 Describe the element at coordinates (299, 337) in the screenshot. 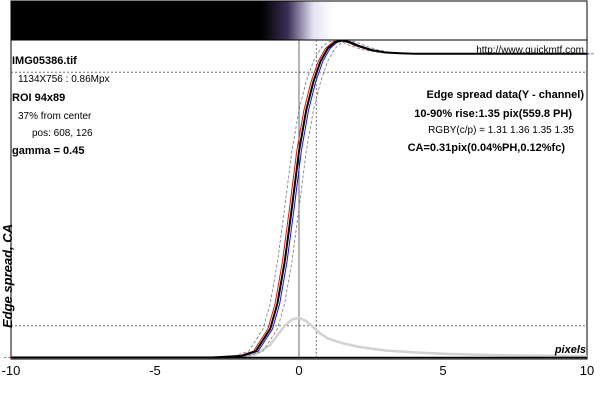

I see `lsf-curve` at that location.